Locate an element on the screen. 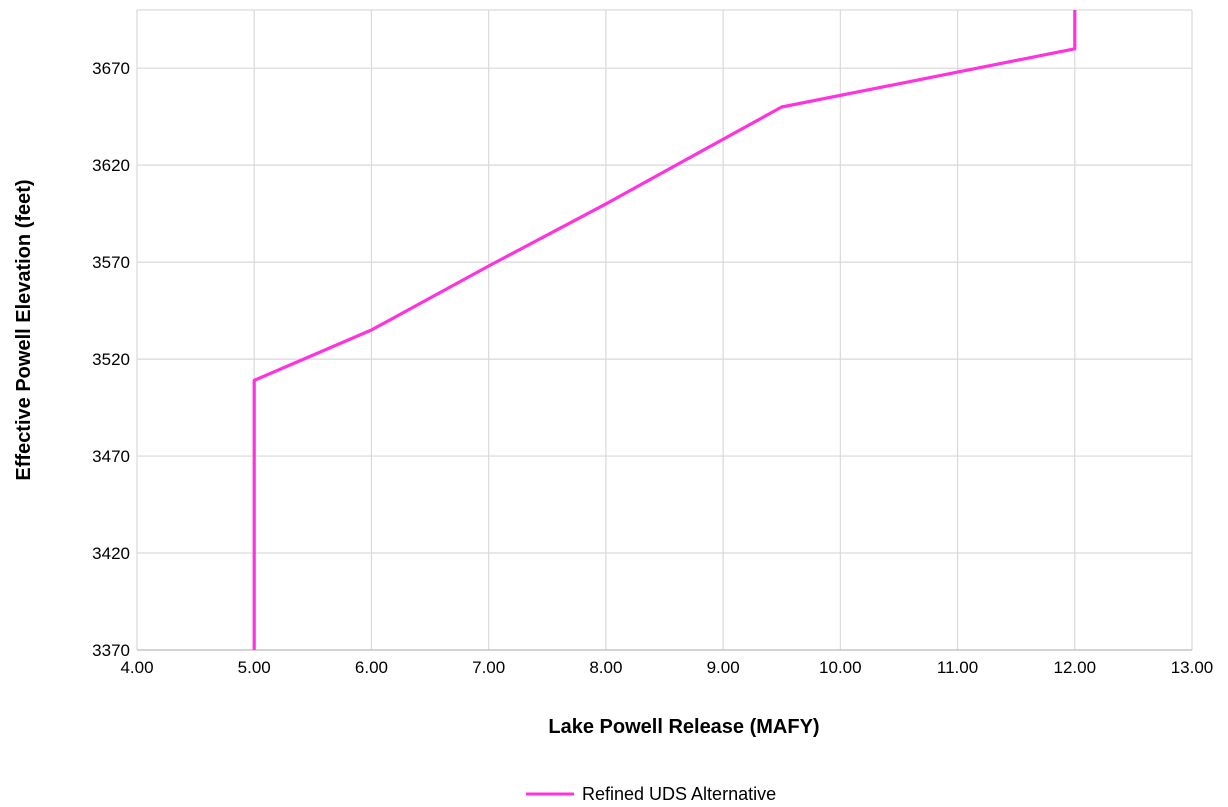 The image size is (1228, 807). x-tick-label: 5.00 is located at coordinates (254, 667).